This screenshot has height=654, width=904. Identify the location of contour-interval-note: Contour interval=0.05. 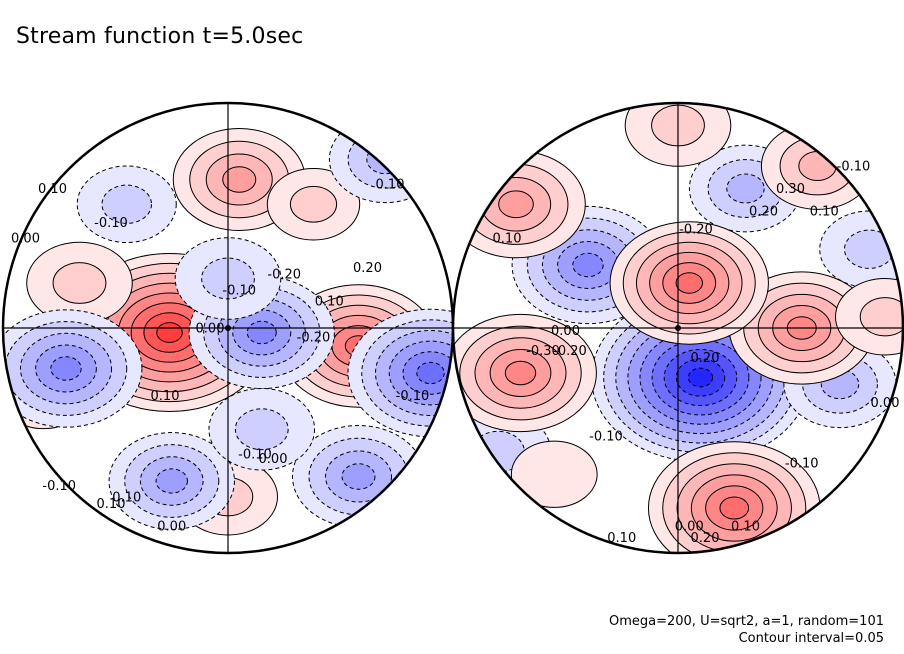
(811, 638).